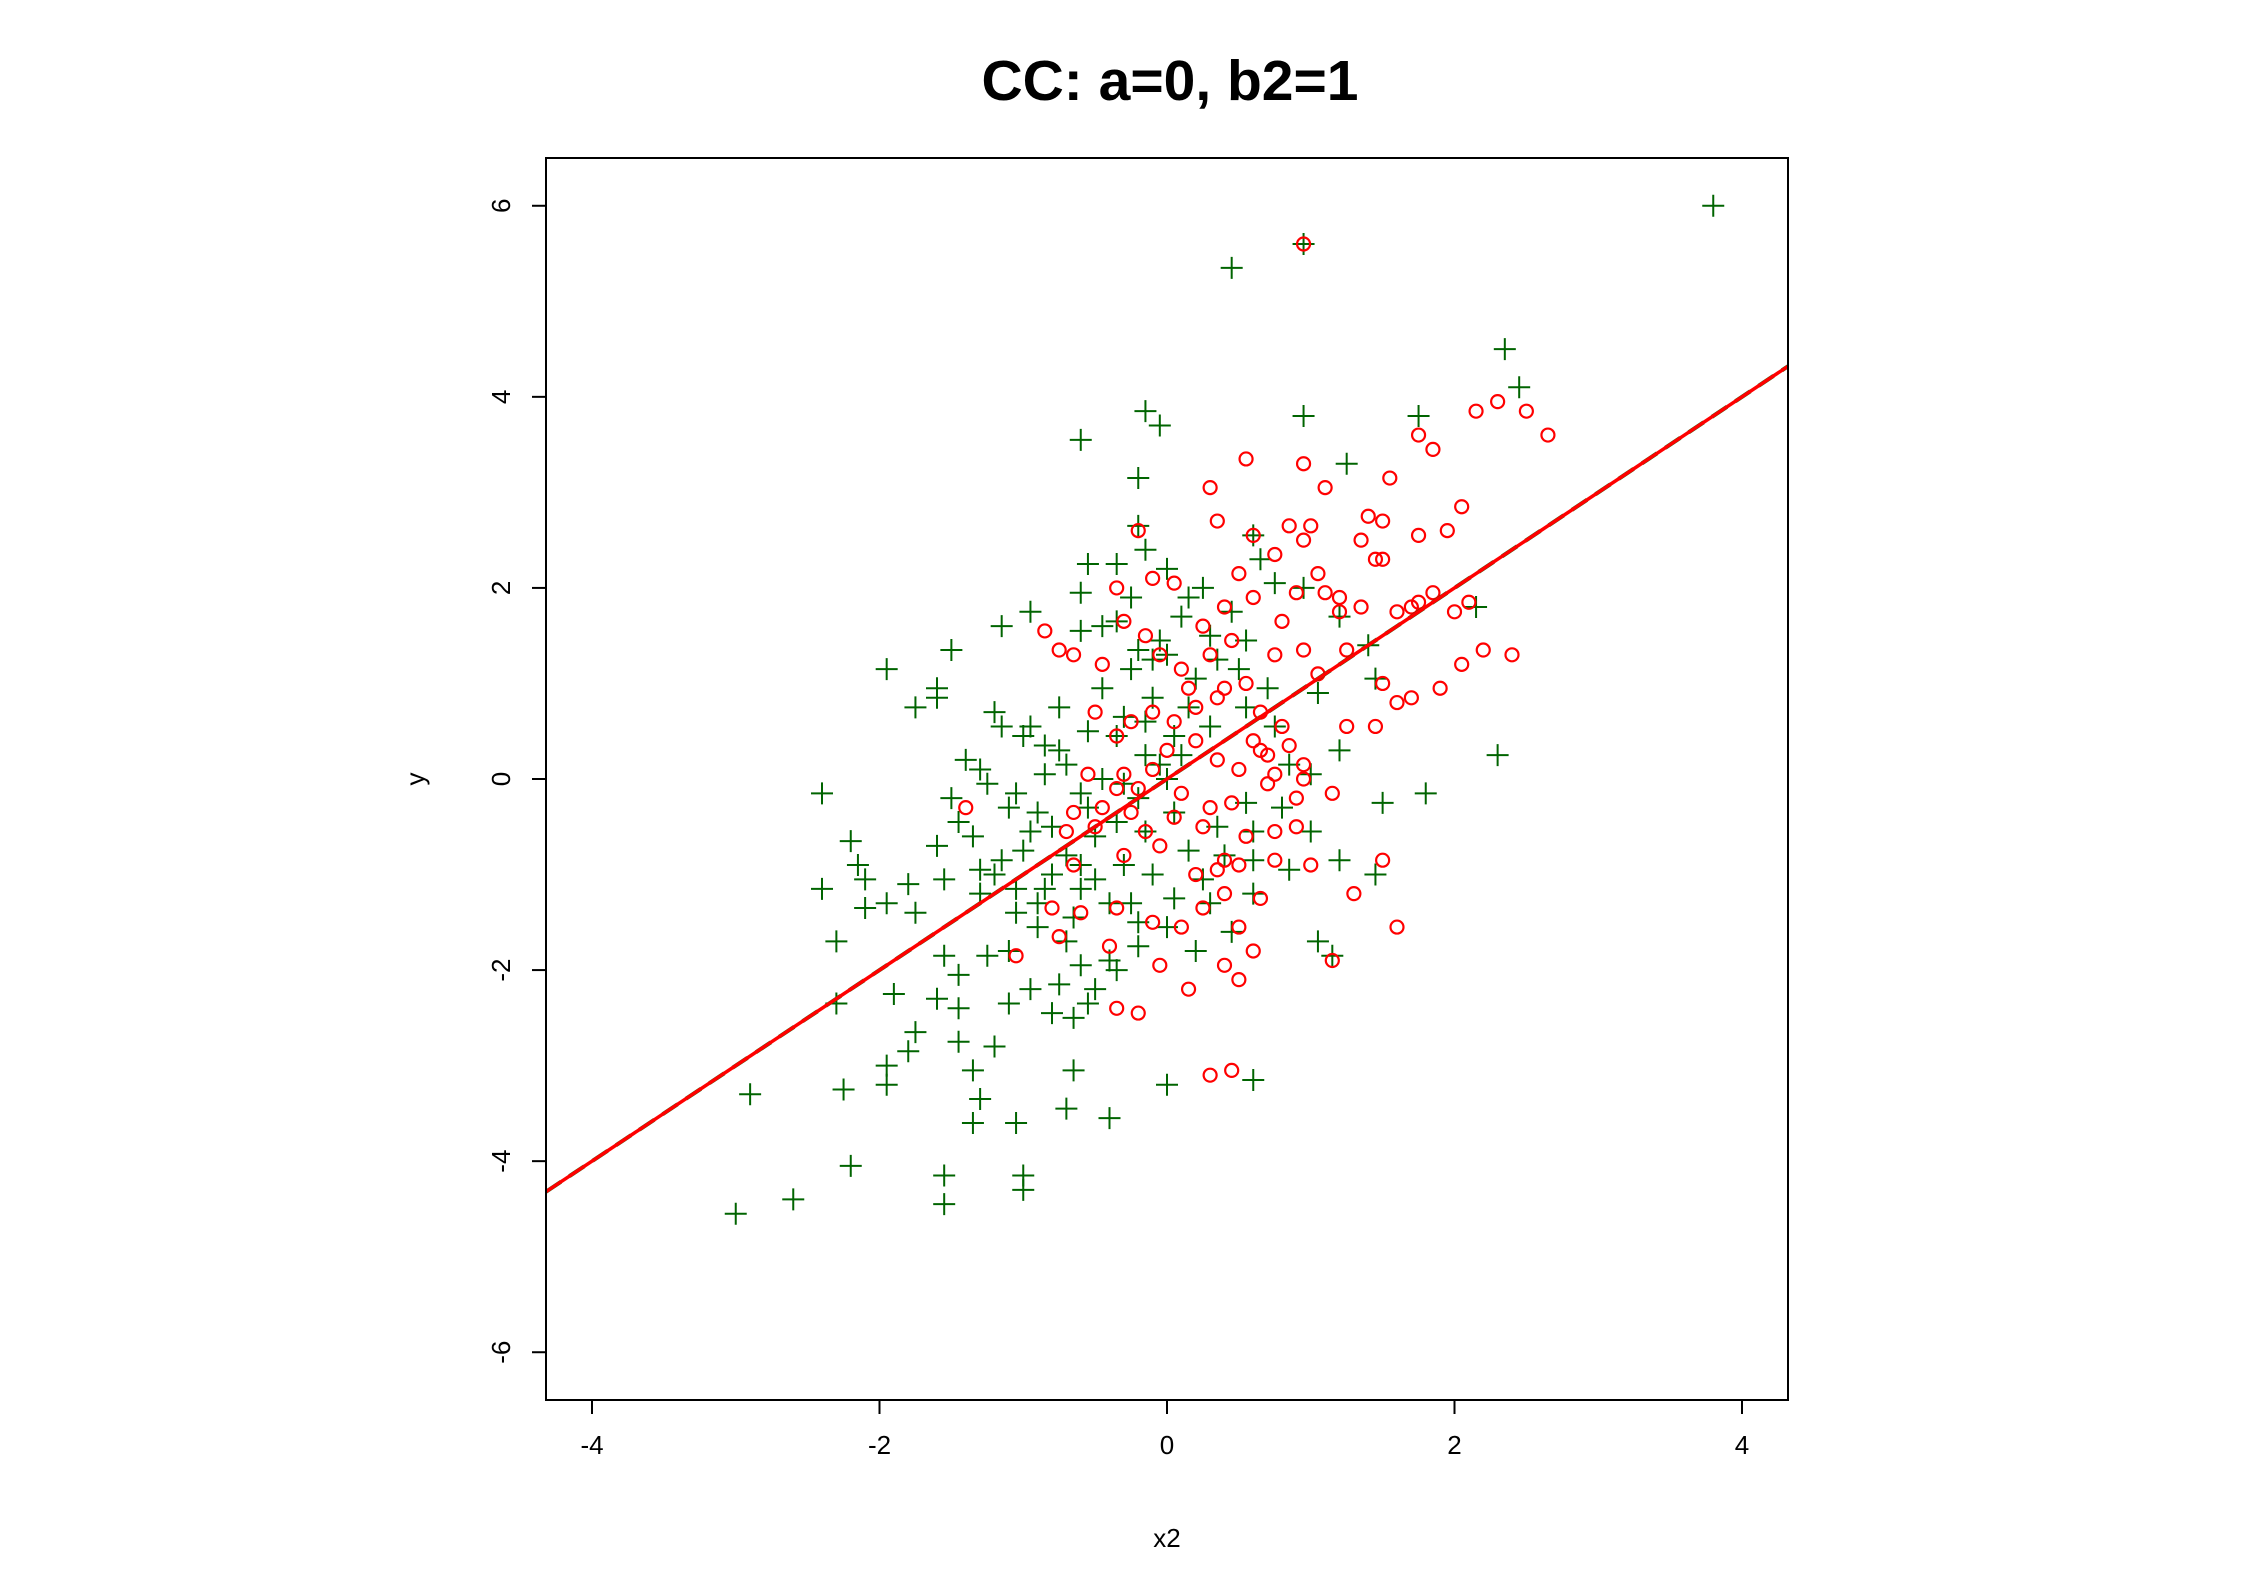 The width and height of the screenshot is (2244, 1587). I want to click on x-tick-label: 0, so click(1167, 1445).